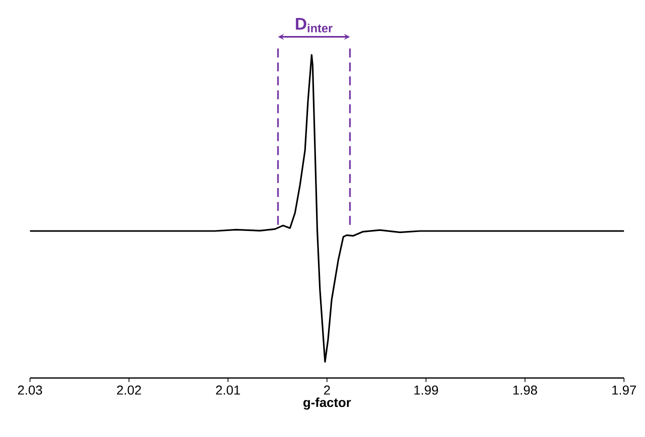 Image resolution: width=645 pixels, height=437 pixels. I want to click on x-tick-label: 2.03, so click(30, 390).